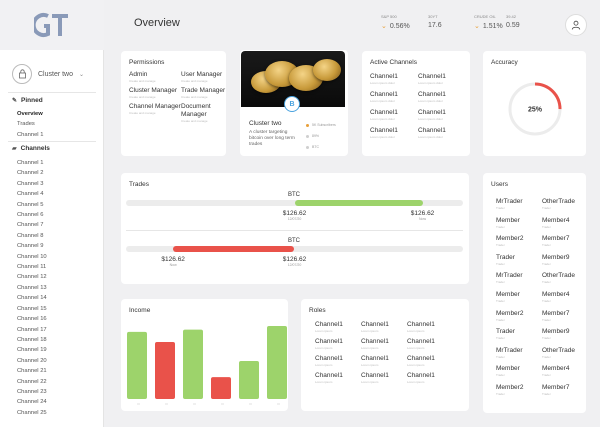 The width and height of the screenshot is (600, 427). What do you see at coordinates (32, 277) in the screenshot?
I see `sidebar-item-channel-12: Channel 12` at bounding box center [32, 277].